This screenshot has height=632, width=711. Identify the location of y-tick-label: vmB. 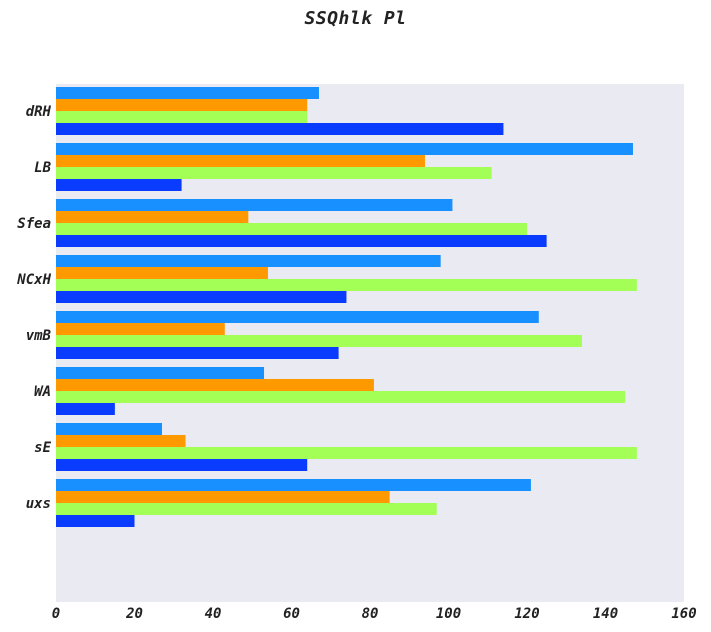
(39, 336).